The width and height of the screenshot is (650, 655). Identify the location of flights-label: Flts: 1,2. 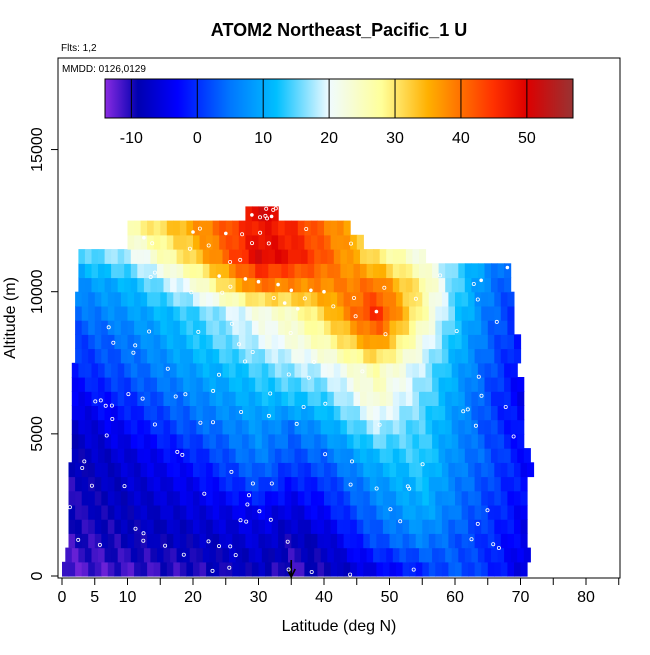
(79, 48).